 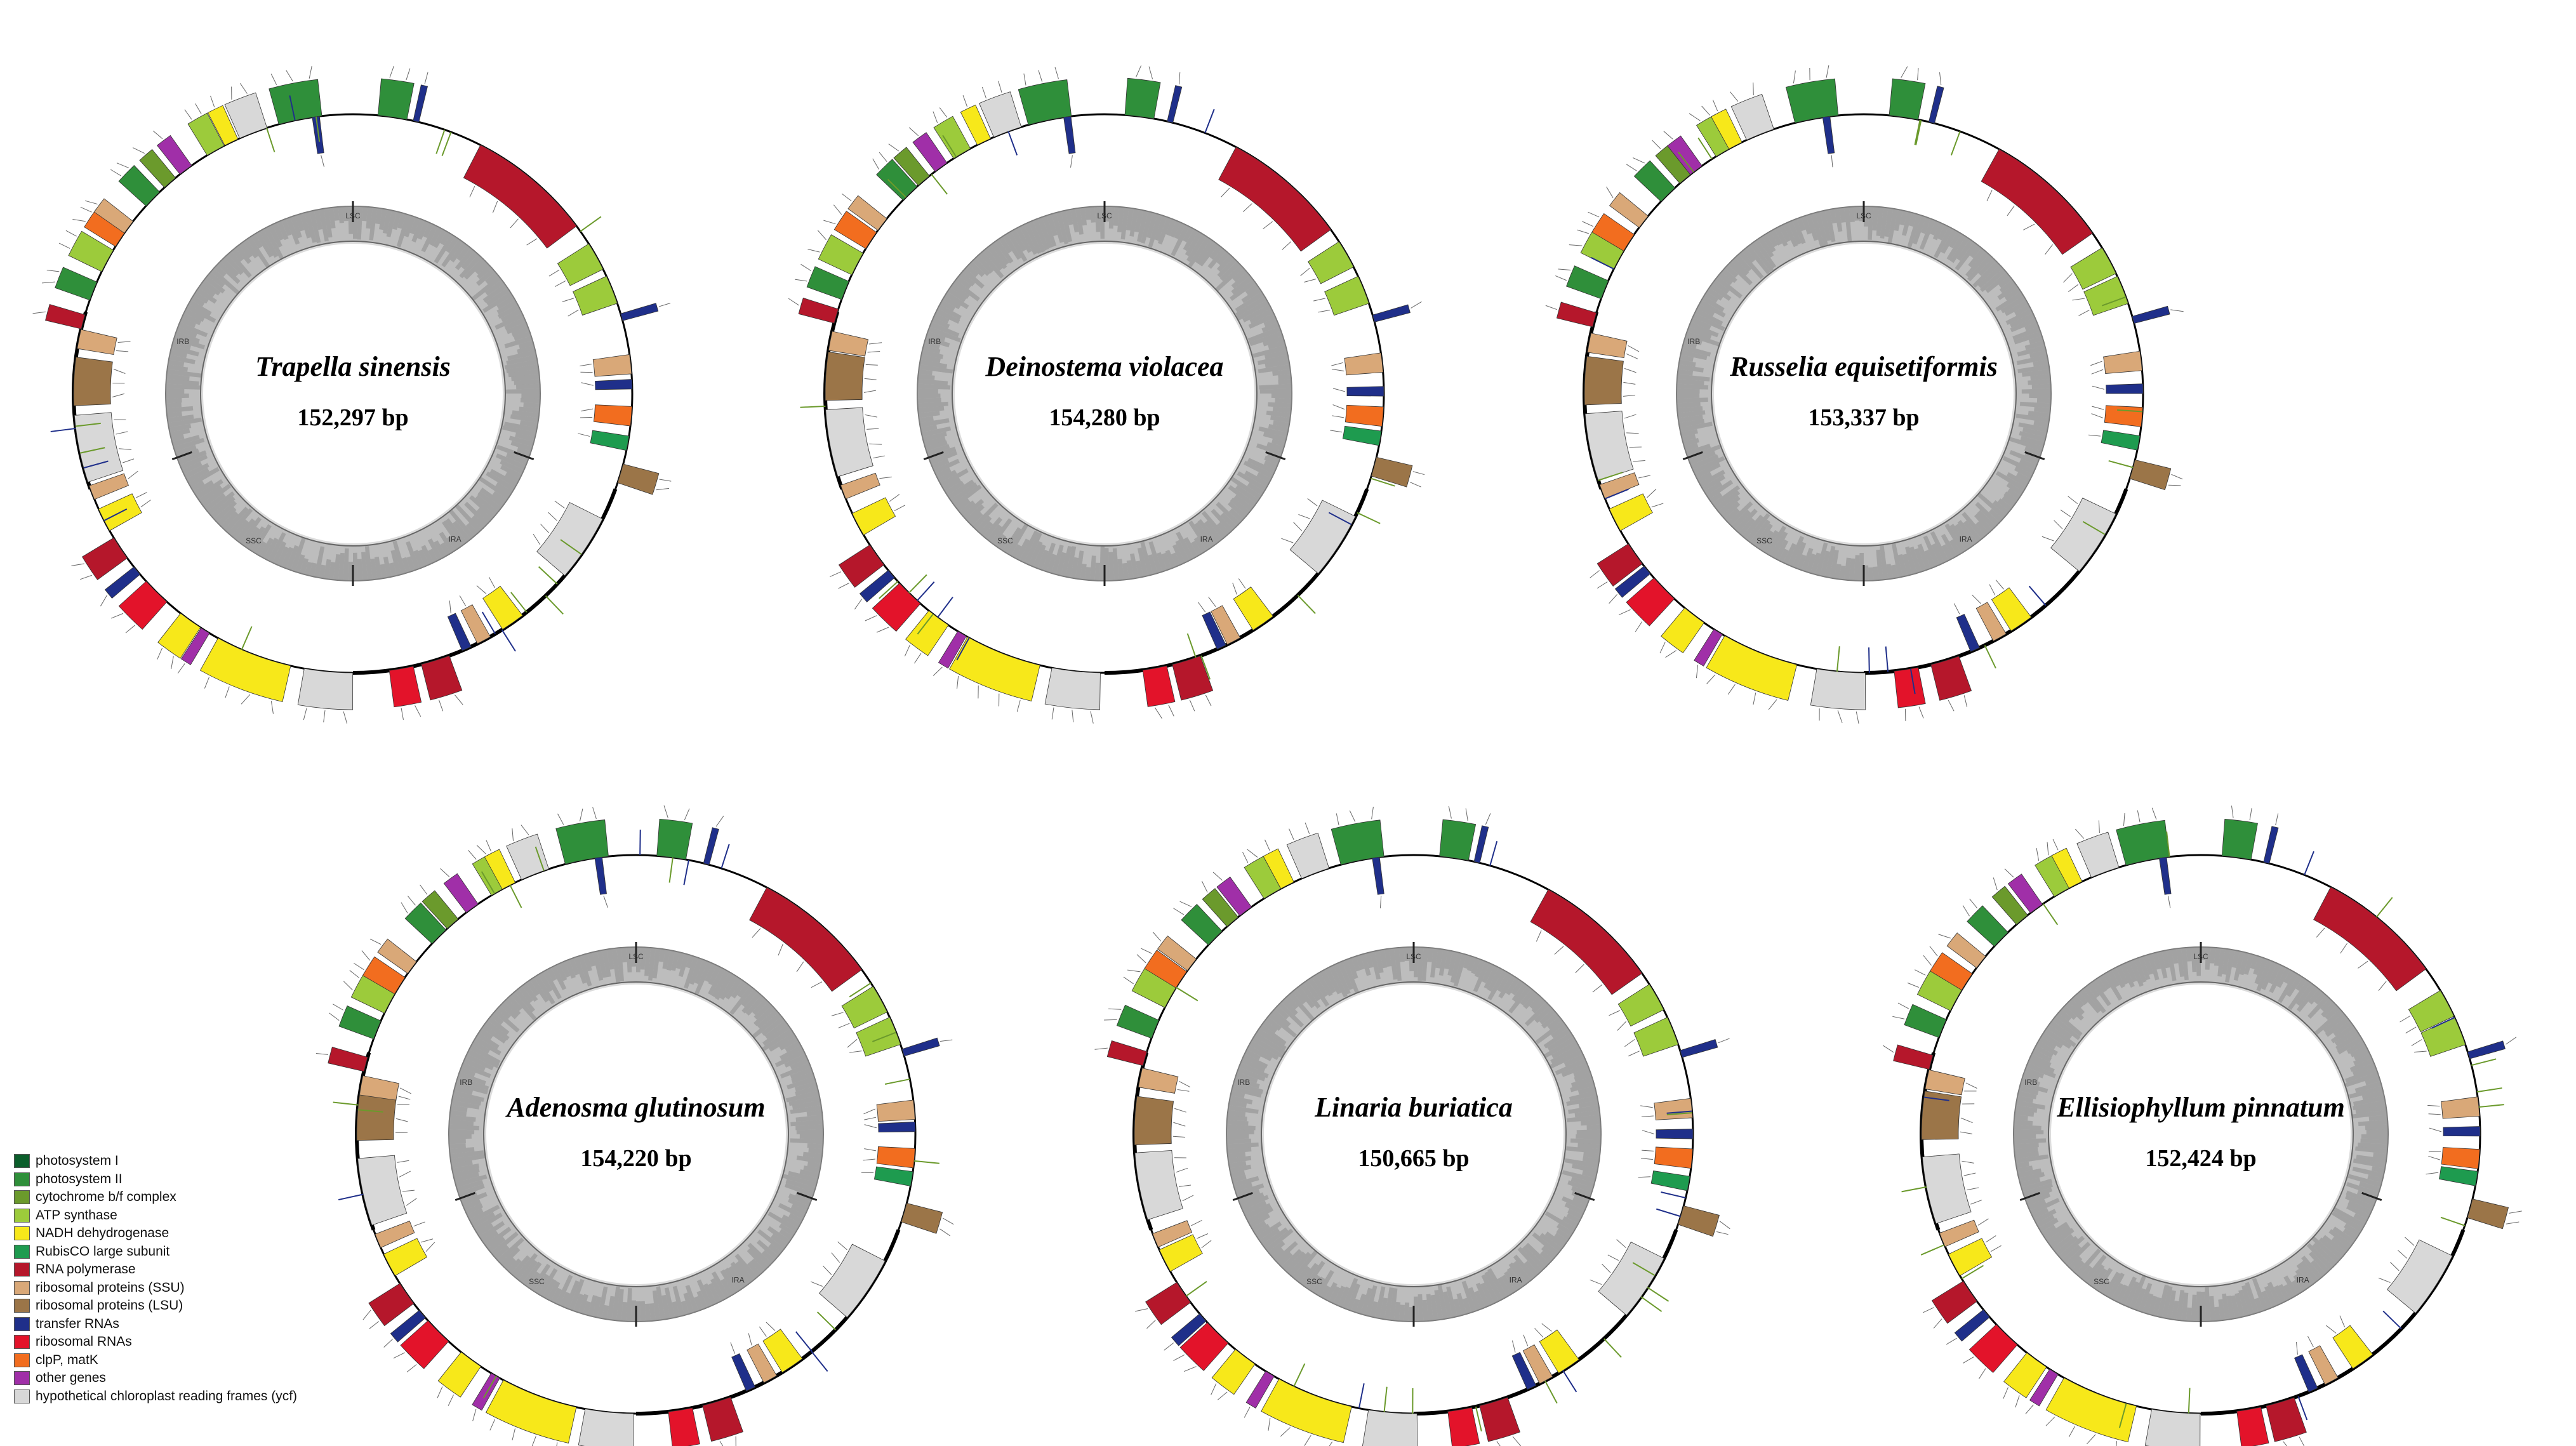 What do you see at coordinates (191, 1197) in the screenshot?
I see `legend-item-cytochrome: cytochrome b/f complex` at bounding box center [191, 1197].